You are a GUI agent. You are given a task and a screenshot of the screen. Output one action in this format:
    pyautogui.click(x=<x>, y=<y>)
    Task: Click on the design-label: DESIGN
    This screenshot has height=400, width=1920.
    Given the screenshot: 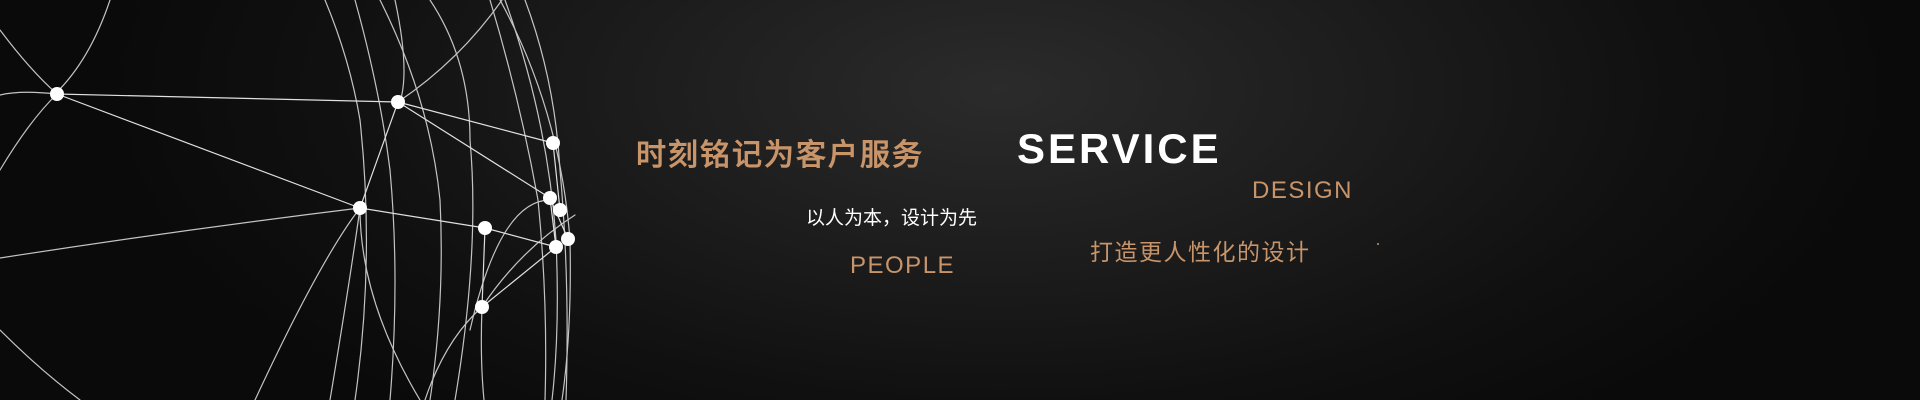 What is the action you would take?
    pyautogui.click(x=1303, y=190)
    